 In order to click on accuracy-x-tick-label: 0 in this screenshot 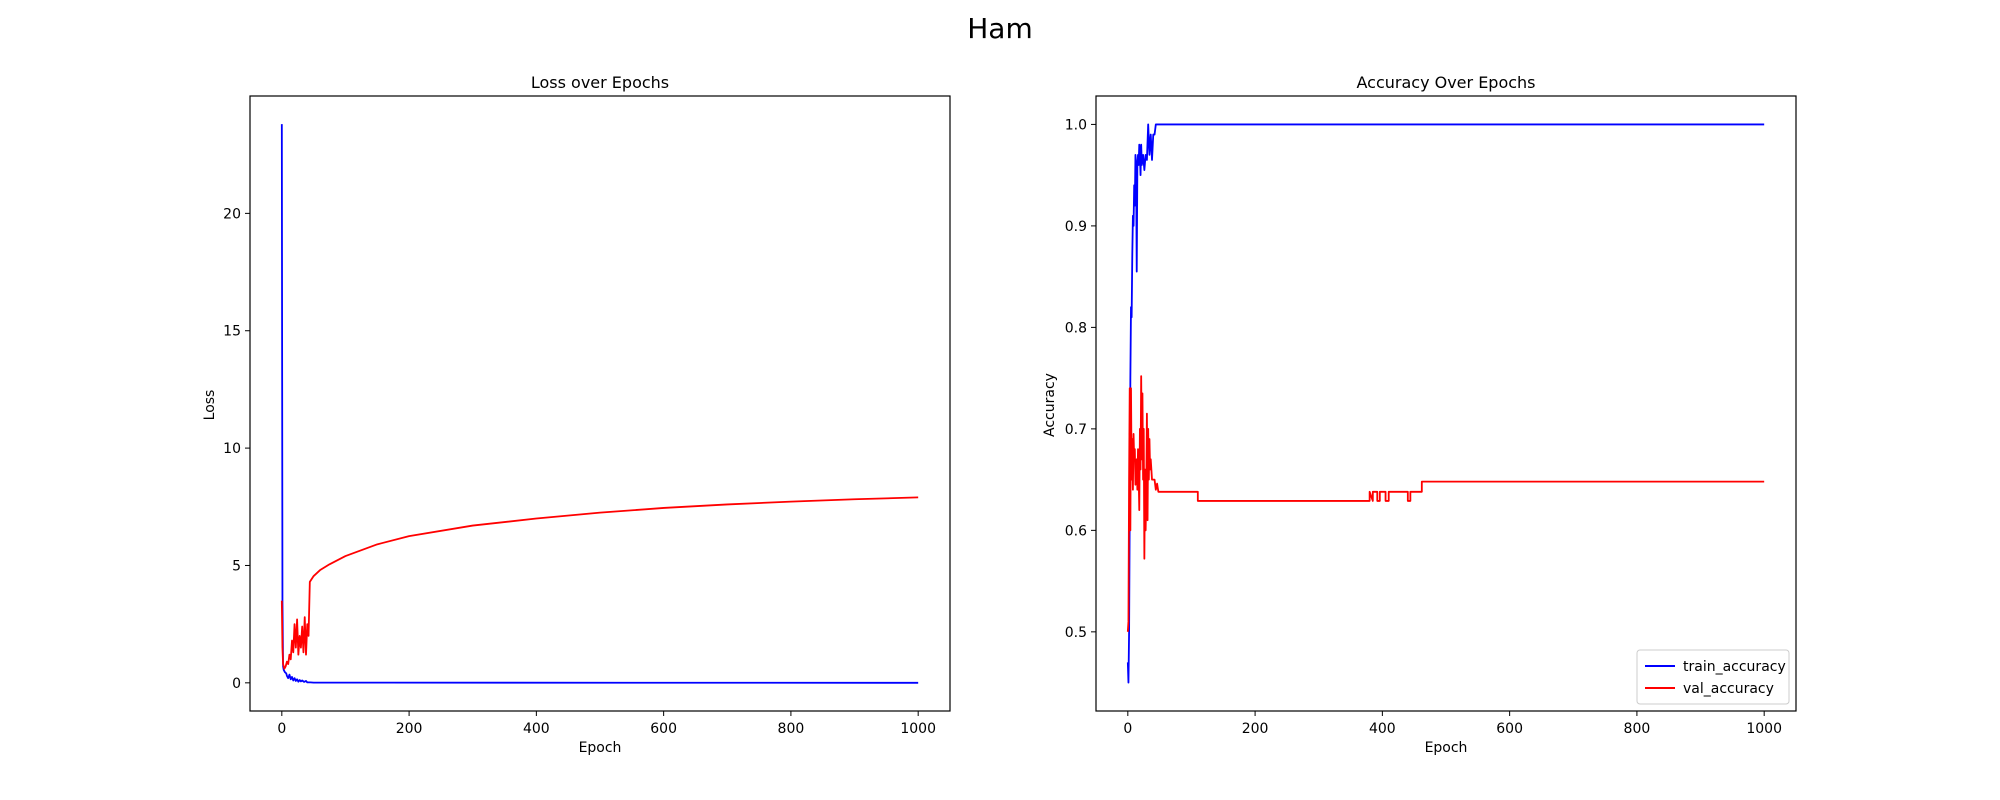, I will do `click(1127, 729)`.